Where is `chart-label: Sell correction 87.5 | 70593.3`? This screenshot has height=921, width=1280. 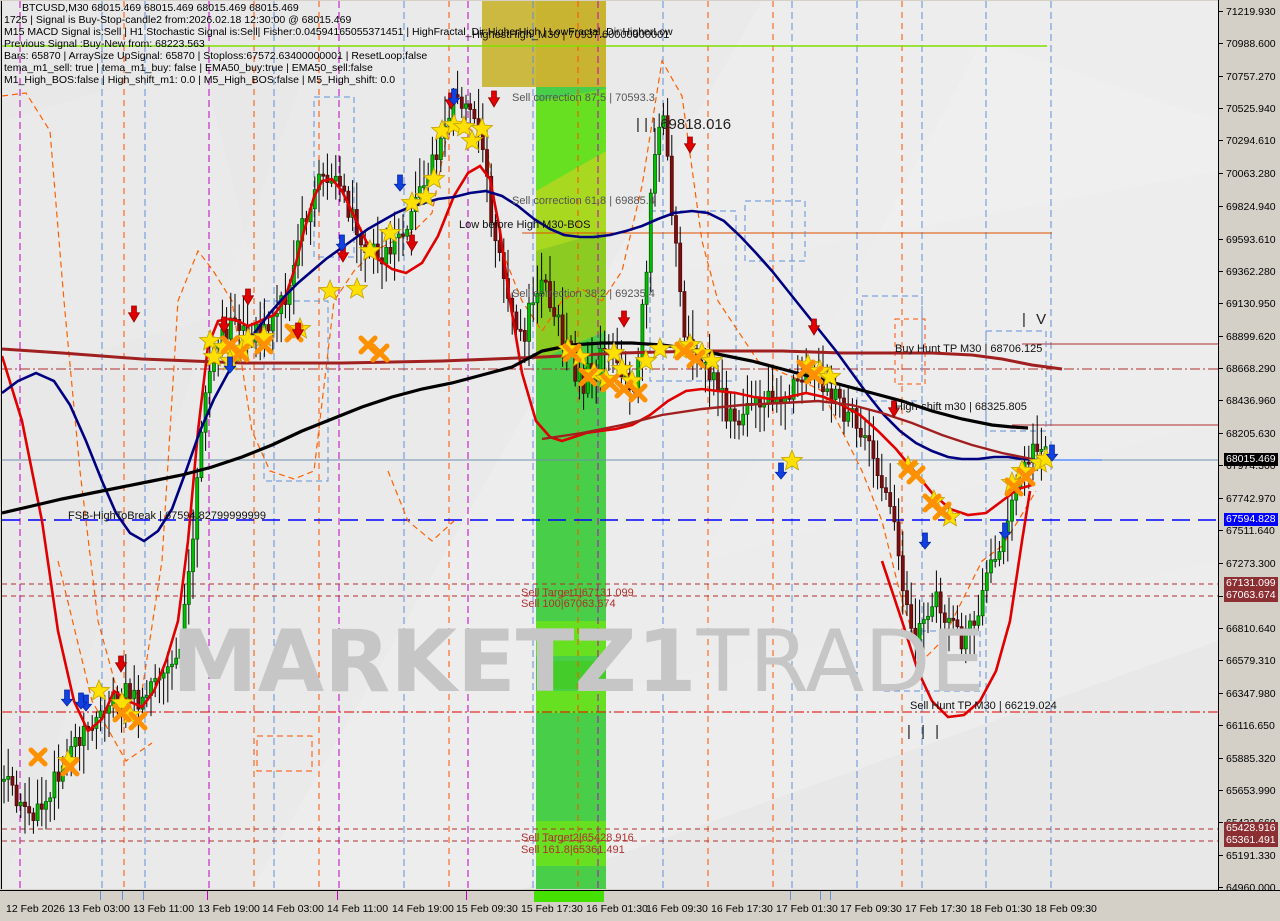 chart-label: Sell correction 87.5 | 70593.3 is located at coordinates (583, 98).